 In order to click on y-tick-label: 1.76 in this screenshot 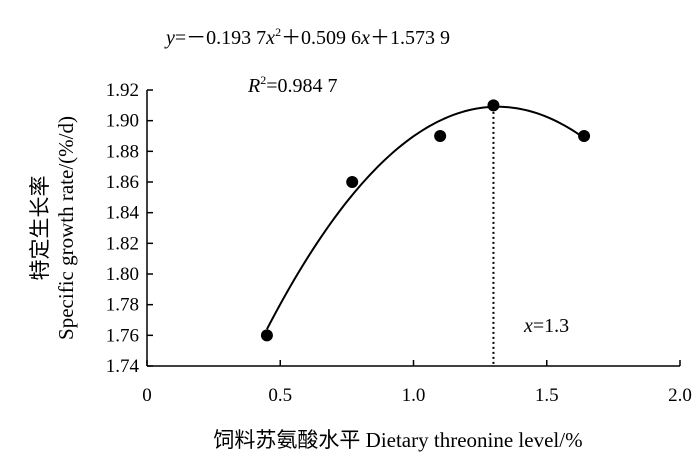, I will do `click(122, 335)`.